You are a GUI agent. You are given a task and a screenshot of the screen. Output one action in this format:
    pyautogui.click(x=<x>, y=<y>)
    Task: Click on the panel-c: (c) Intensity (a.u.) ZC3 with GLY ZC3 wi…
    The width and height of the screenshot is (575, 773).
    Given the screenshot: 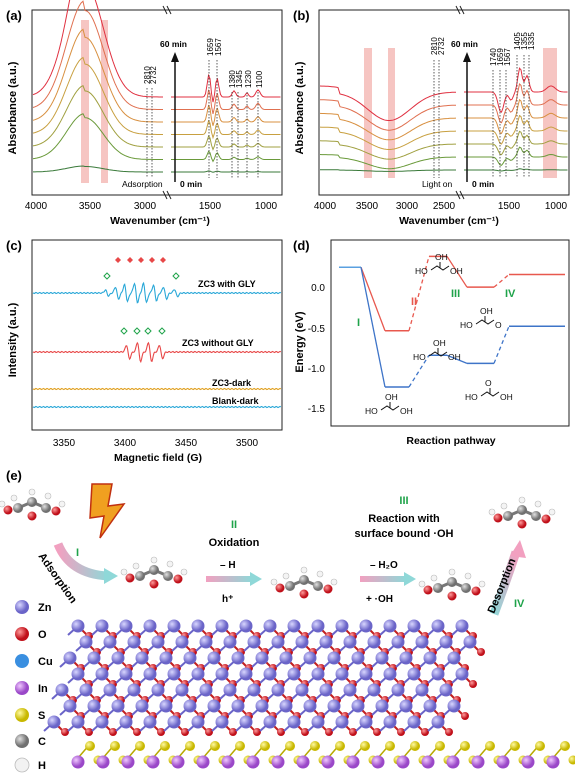 What is the action you would take?
    pyautogui.click(x=144, y=351)
    